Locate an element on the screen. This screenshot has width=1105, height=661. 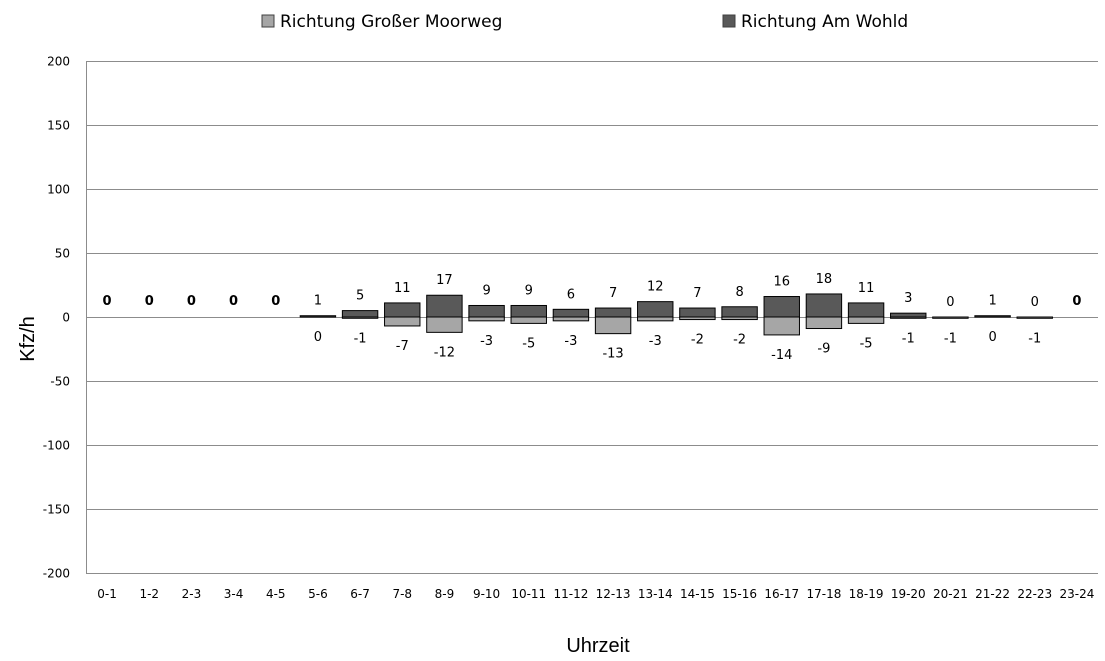
value-label-am-wohld: 17 is located at coordinates (444, 280).